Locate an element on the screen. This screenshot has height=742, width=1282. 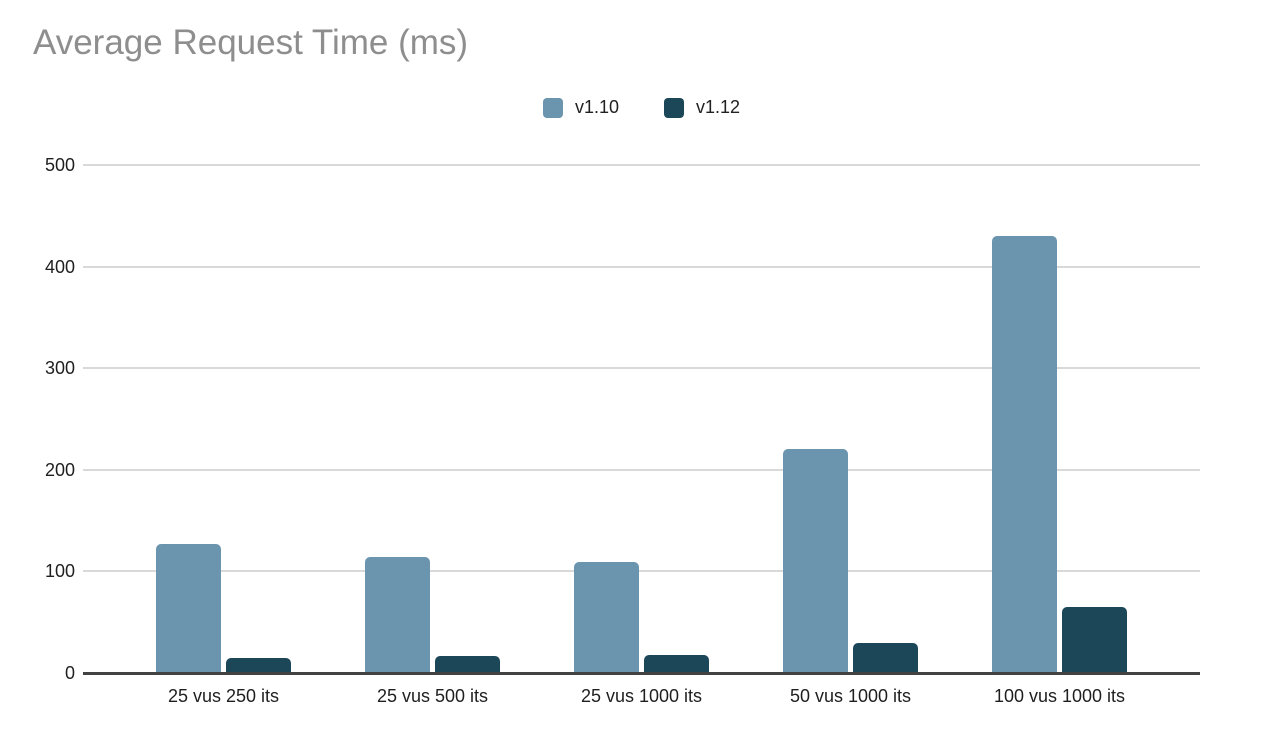
legend-item-v1.12: v1.12 is located at coordinates (702, 107).